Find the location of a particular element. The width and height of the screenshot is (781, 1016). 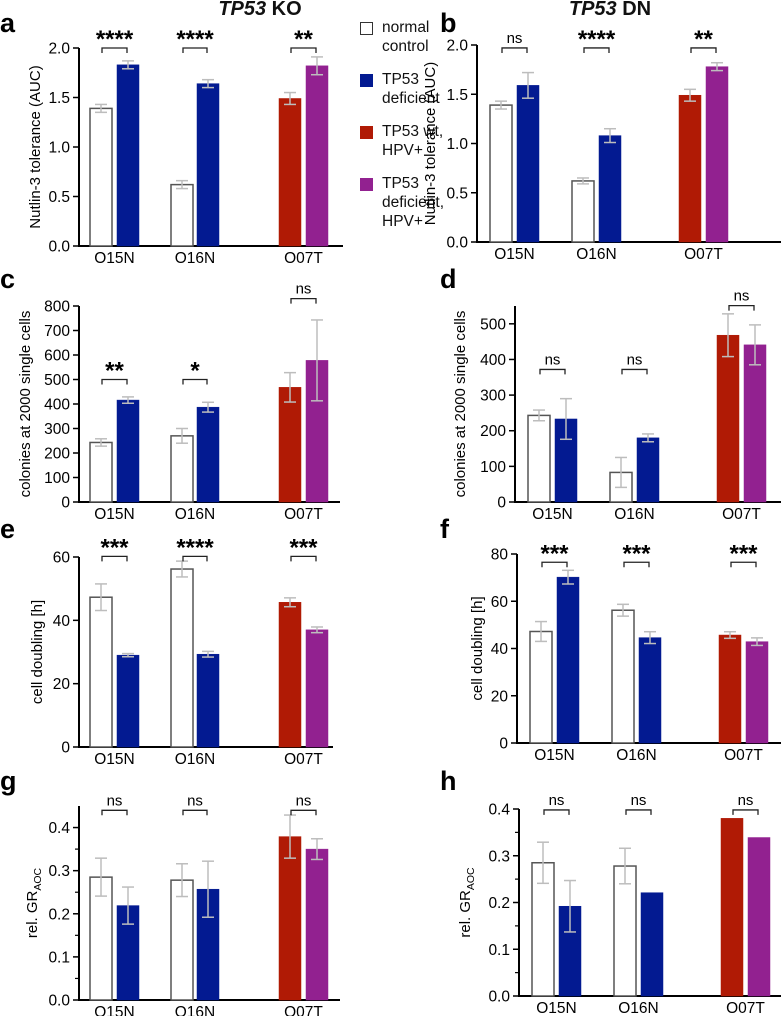

legend-swatch-deficient-hpv is located at coordinates (366, 184).